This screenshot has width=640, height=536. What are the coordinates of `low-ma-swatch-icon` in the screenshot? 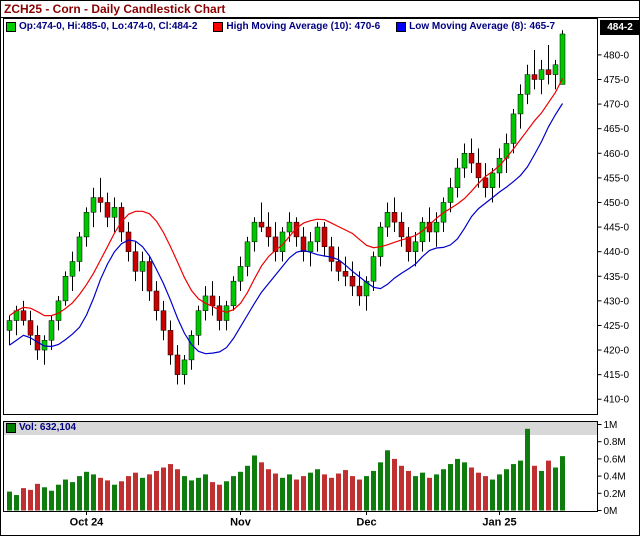 It's located at (401, 26).